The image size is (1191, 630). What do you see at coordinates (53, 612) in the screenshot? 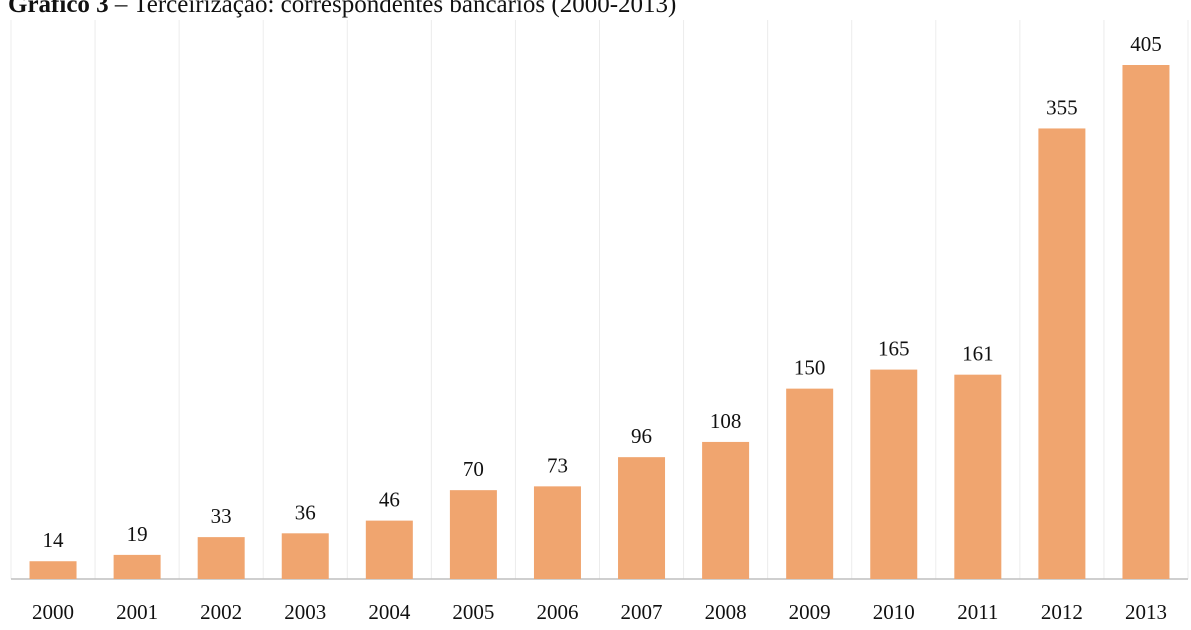
I see `x-tick-label: 2000` at bounding box center [53, 612].